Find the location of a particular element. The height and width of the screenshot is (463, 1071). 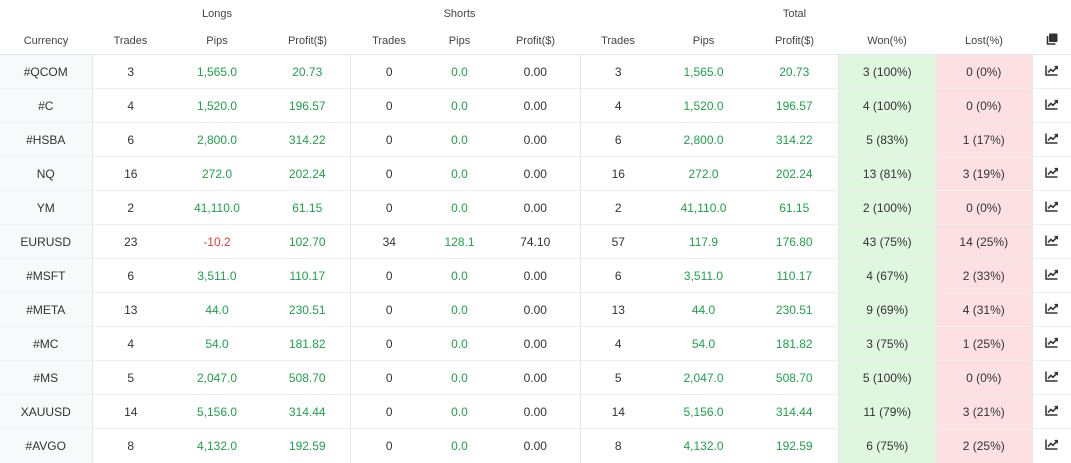

total-trades-cell: 8 is located at coordinates (617, 445).